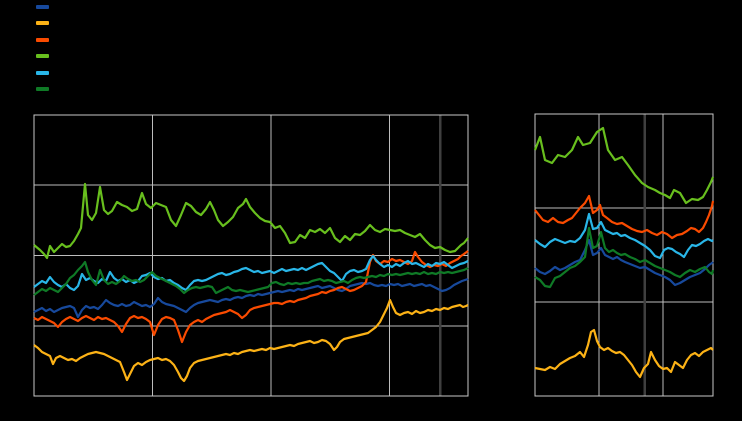  What do you see at coordinates (42, 89) in the screenshot?
I see `legend-swatch-series-darkgreen` at bounding box center [42, 89].